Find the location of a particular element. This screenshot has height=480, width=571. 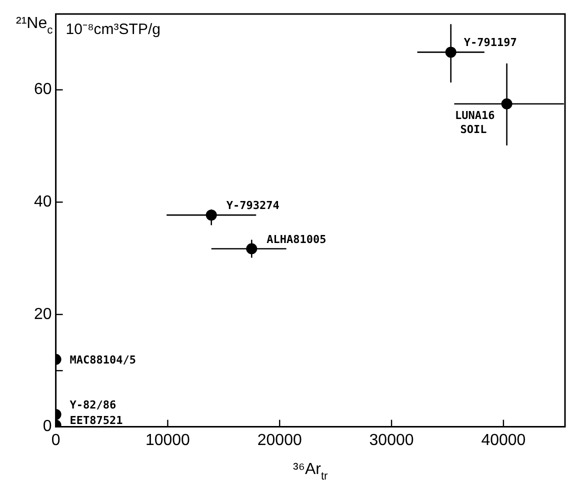

y-tick-label: 60 is located at coordinates (43, 89).